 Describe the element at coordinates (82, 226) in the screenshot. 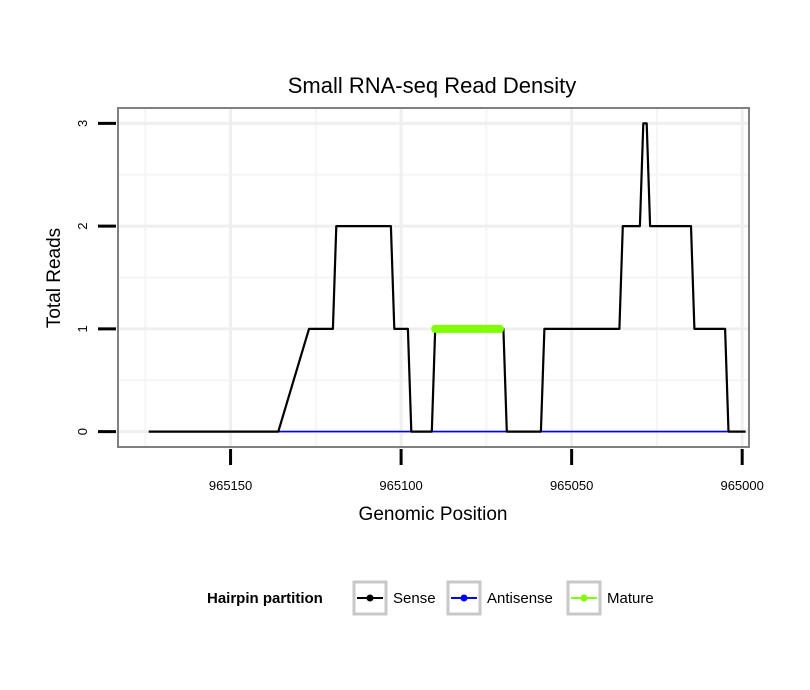

I see `y-tick-label: 2` at that location.